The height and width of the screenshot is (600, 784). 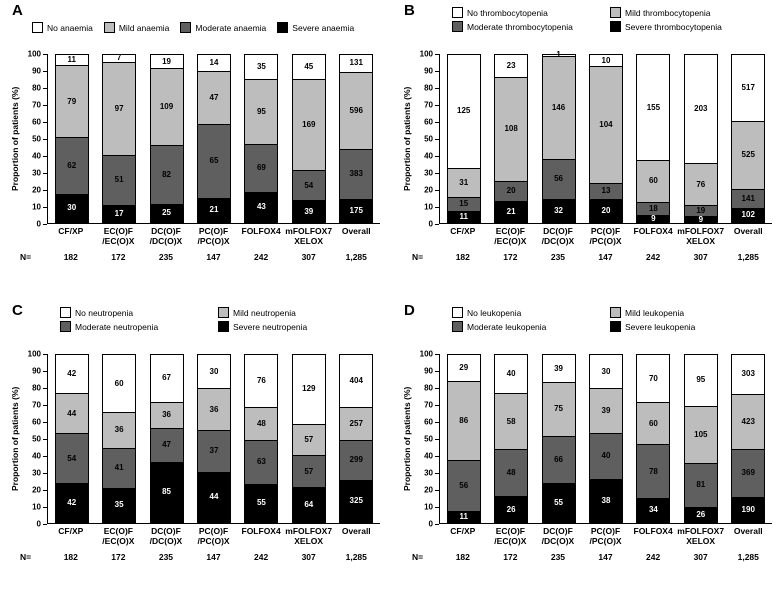 I want to click on bar-segment: 75, so click(x=558, y=409).